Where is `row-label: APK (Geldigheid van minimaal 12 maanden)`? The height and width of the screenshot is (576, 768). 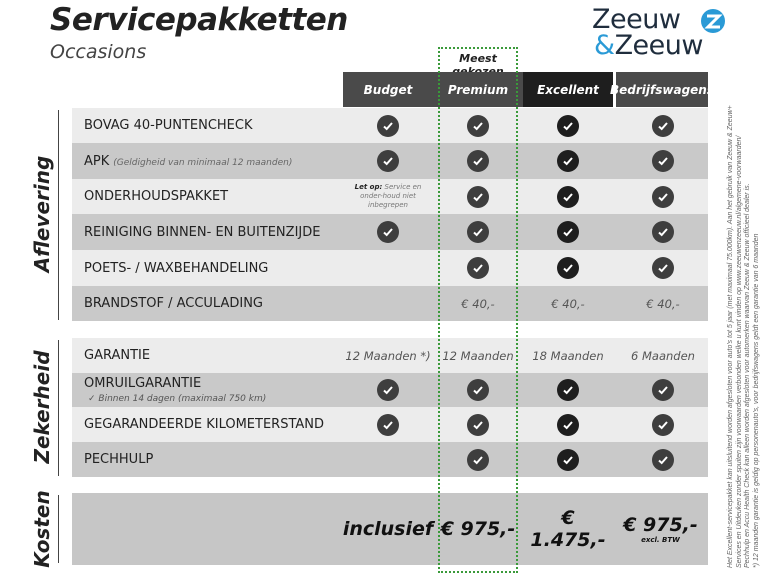 row-label: APK (Geldigheid van minimaal 12 maanden) is located at coordinates (207, 161).